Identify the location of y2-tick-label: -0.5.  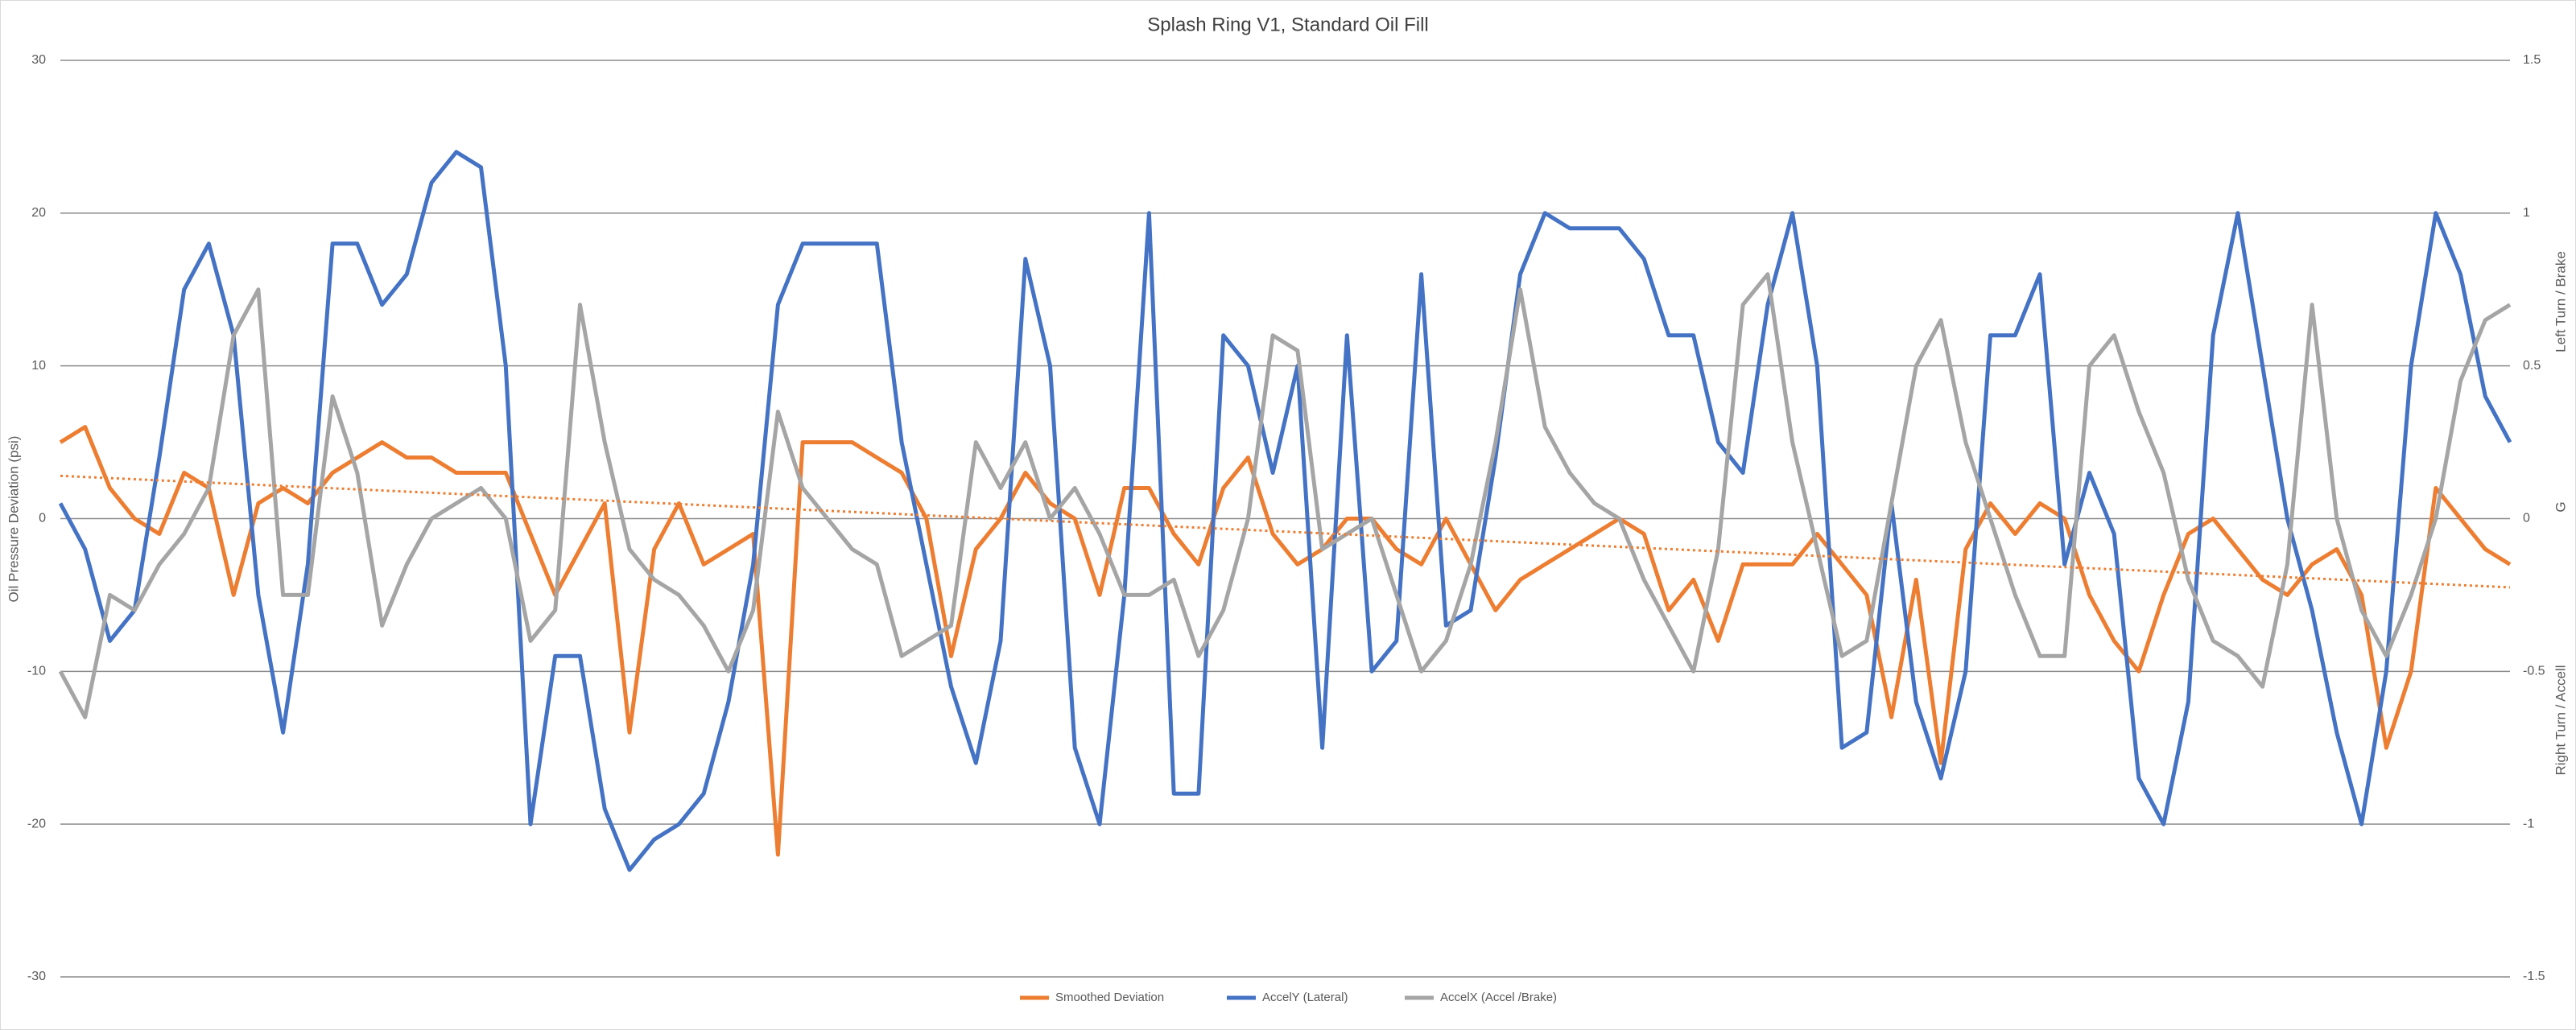
(2534, 671).